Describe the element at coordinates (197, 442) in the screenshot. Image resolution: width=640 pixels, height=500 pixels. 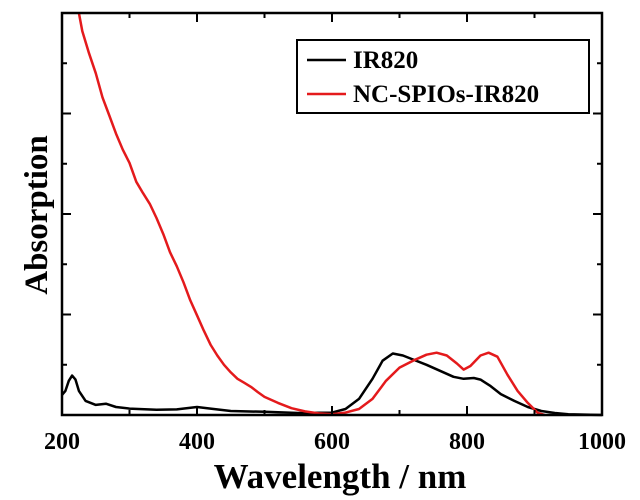
I see `x-tick-label: 400` at that location.